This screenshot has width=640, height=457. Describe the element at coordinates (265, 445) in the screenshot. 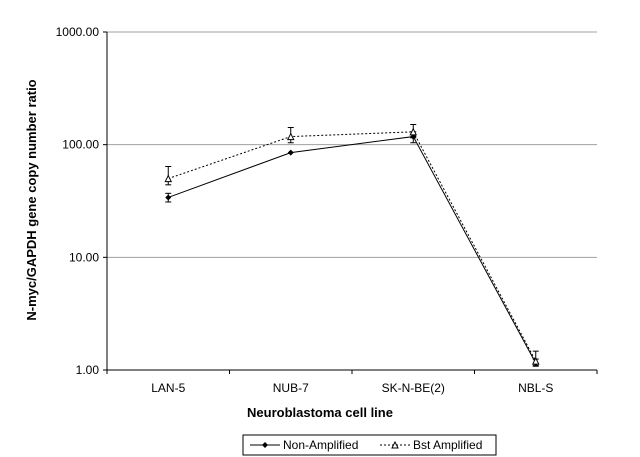

I see `legend-marker-non-amplified` at that location.